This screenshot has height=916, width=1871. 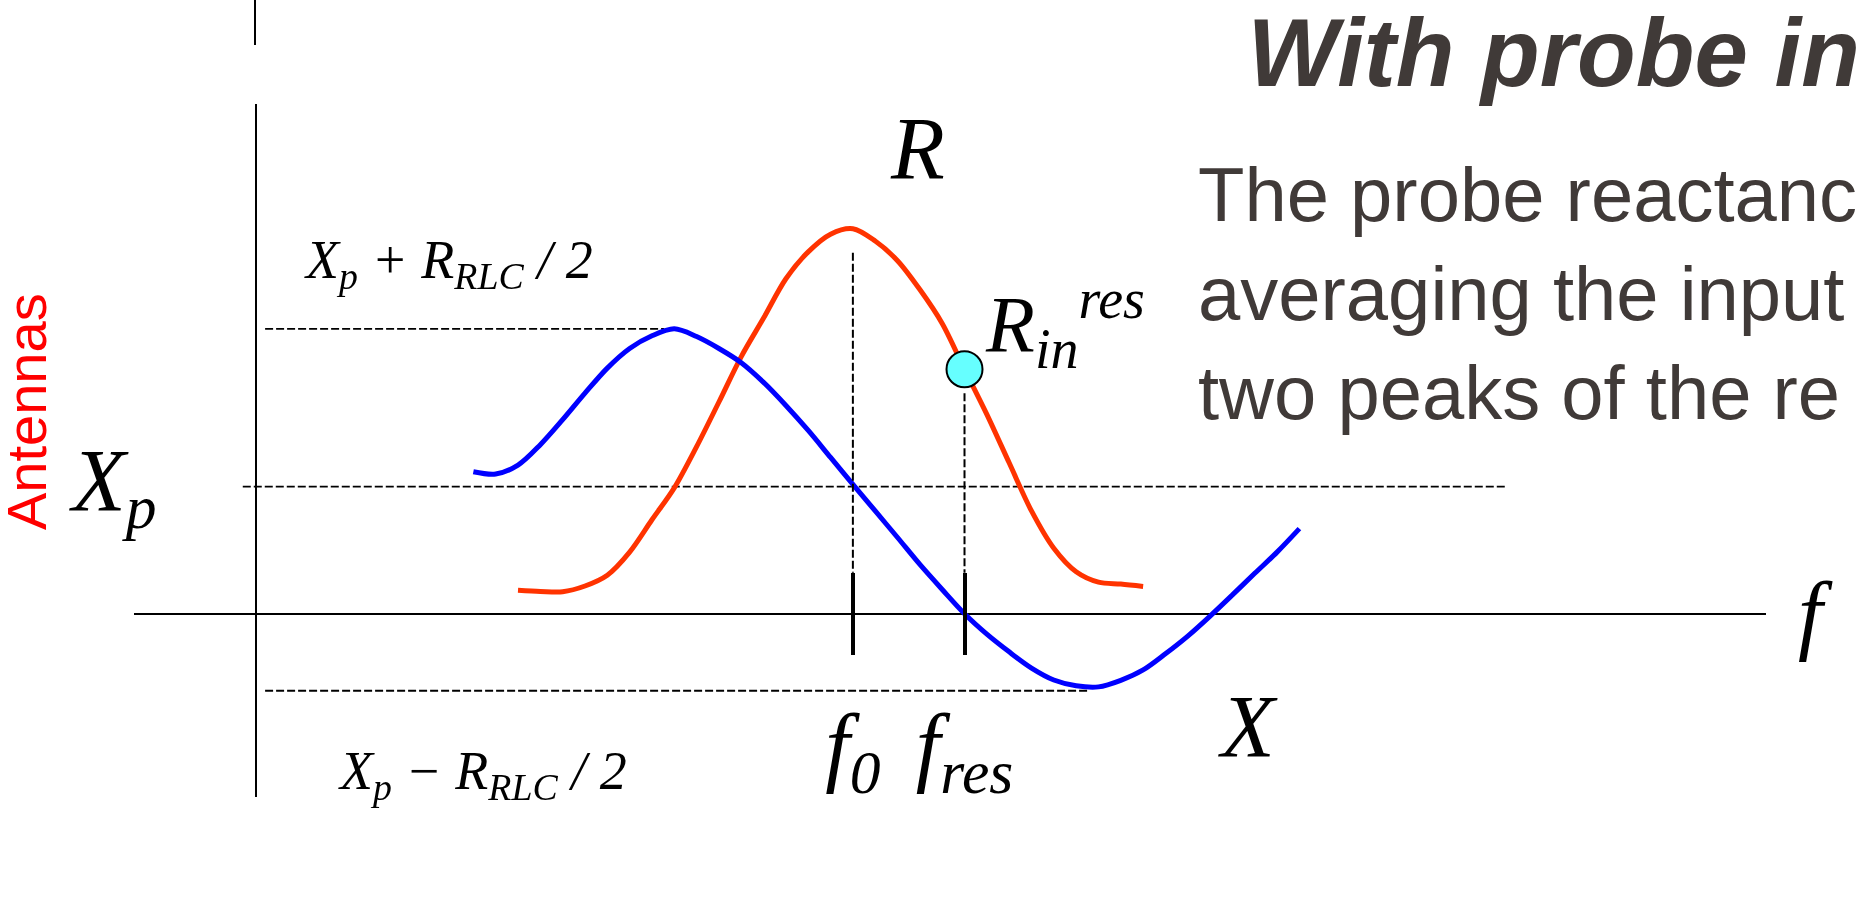 I want to click on ref-line-label: X$_{p}$ + R$_{RLC}$ / 2, so click(x=448, y=264).